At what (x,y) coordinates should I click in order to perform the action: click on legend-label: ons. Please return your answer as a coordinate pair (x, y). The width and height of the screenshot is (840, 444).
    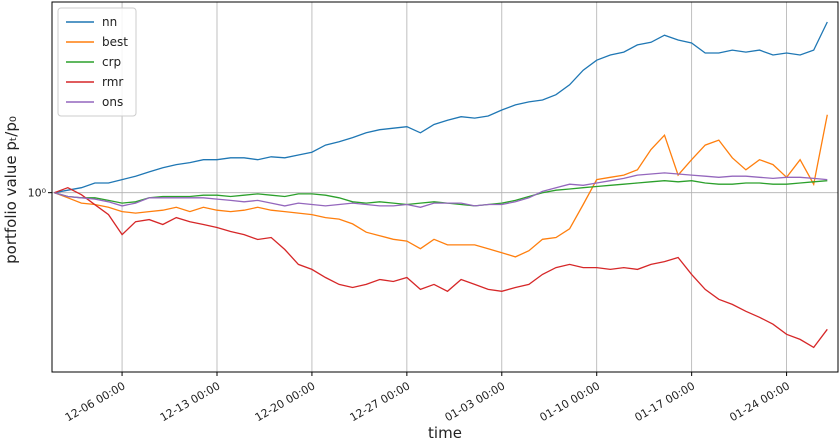
    Looking at the image, I should click on (112, 102).